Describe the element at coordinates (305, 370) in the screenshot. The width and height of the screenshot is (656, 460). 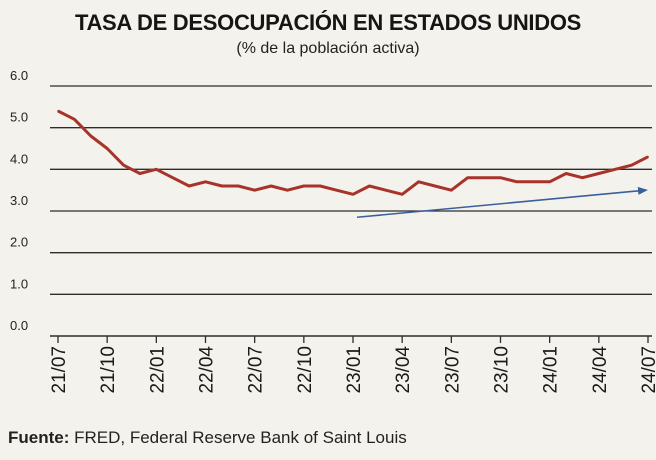
I see `x-tick-label: 22/10` at that location.